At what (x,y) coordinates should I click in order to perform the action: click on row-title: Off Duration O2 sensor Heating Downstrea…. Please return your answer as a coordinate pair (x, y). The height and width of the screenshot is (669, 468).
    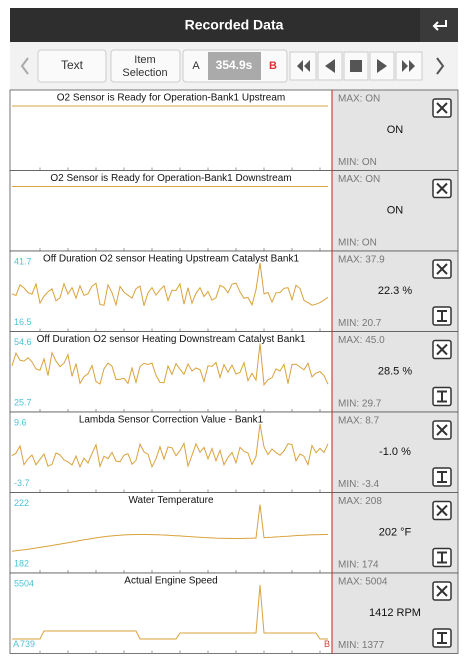
    Looking at the image, I should click on (171, 339).